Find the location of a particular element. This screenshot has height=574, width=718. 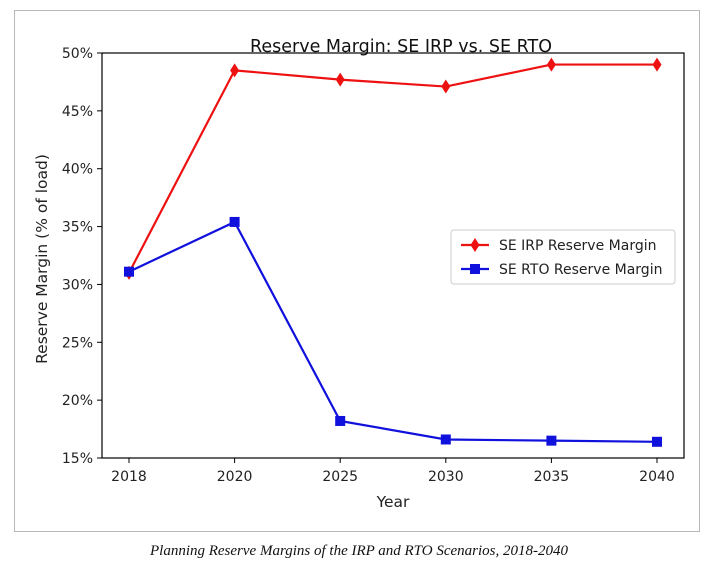

x-tick-label: 2018 is located at coordinates (129, 477).